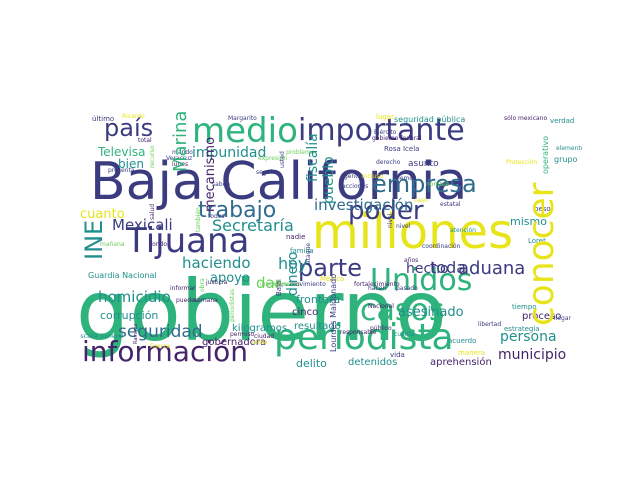  Describe the element at coordinates (152, 156) in the screenshot. I see `word-recurso: recurso` at that location.